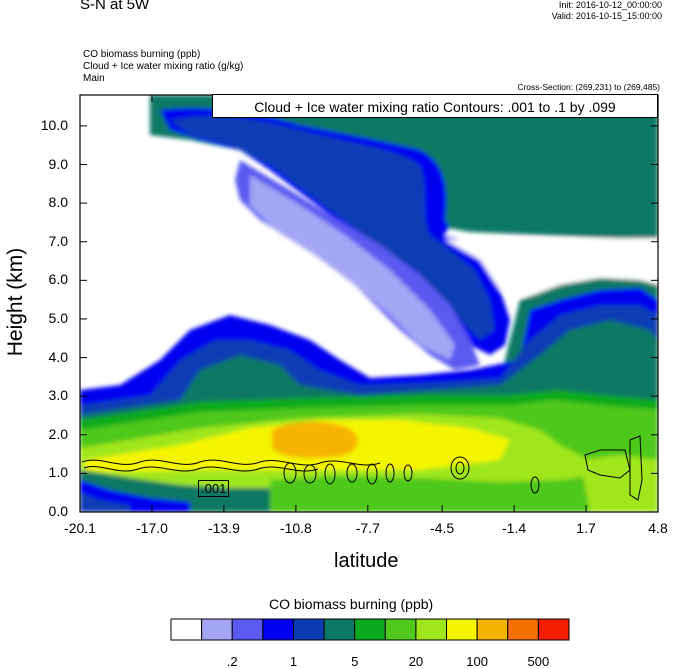 This screenshot has height=669, width=674. I want to click on variable-label-cloud: Cloud + Ice water mixing ratio (g/kg), so click(163, 66).